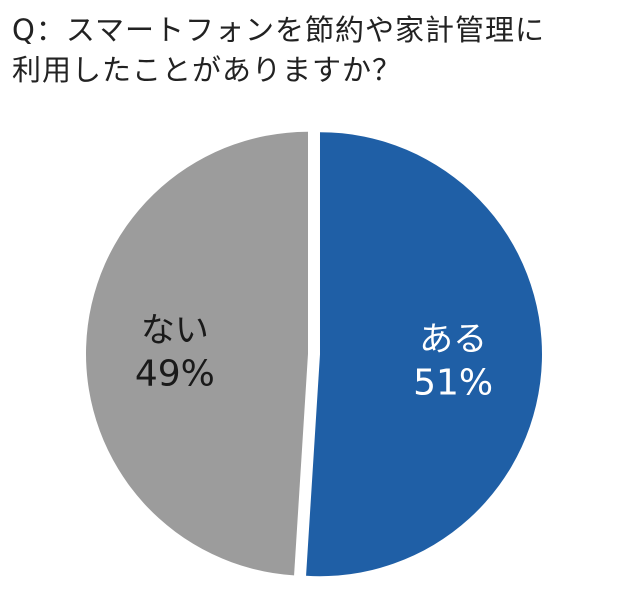 This screenshot has width=640, height=597. I want to click on pie-slice-label: ない, so click(175, 331).